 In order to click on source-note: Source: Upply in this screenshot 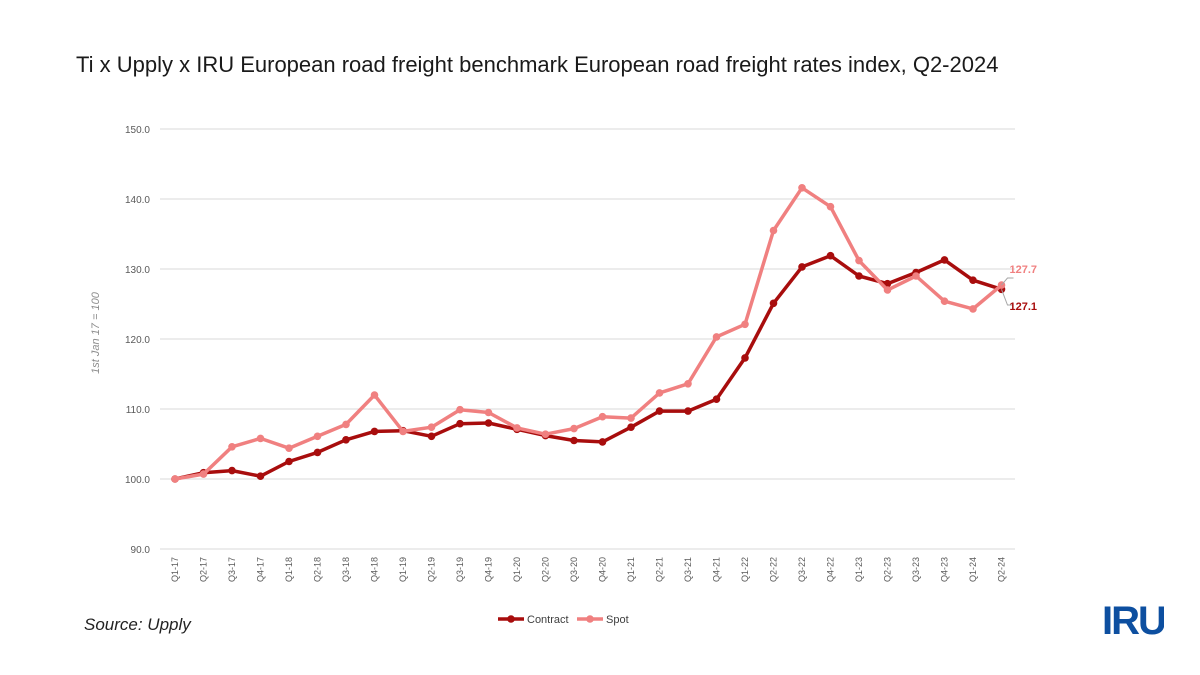, I will do `click(137, 624)`.